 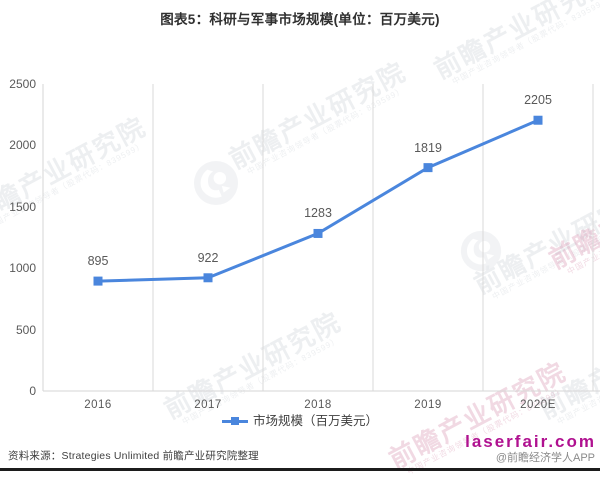 I want to click on x-tick-label: 2018, so click(x=318, y=405).